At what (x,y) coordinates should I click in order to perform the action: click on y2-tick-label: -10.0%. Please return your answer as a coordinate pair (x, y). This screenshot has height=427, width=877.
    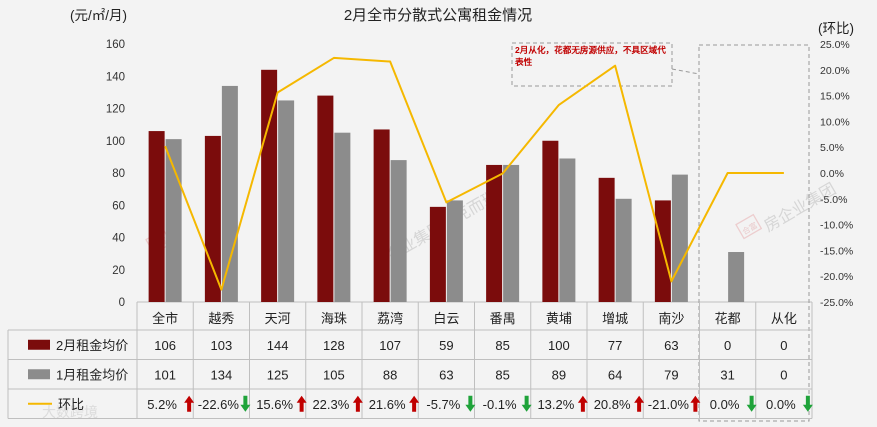
    Looking at the image, I should click on (836, 226).